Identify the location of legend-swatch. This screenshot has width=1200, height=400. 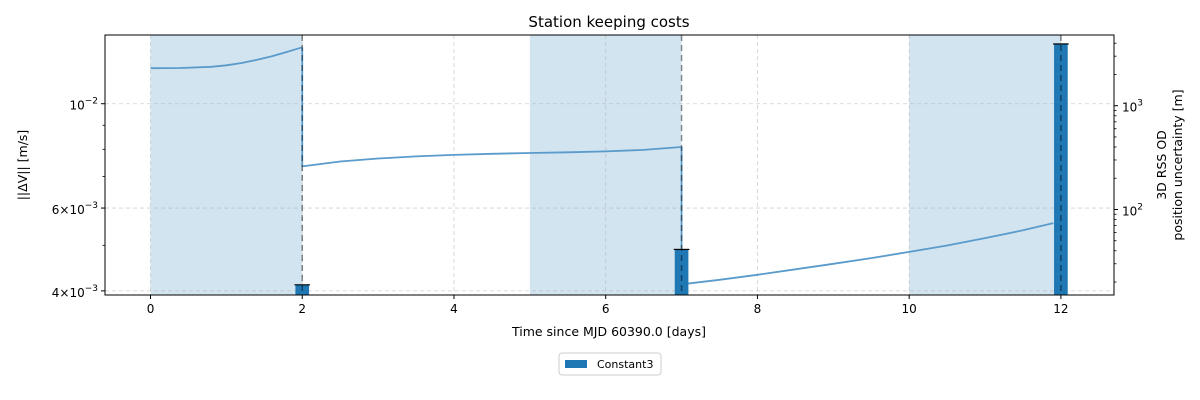
(576, 364).